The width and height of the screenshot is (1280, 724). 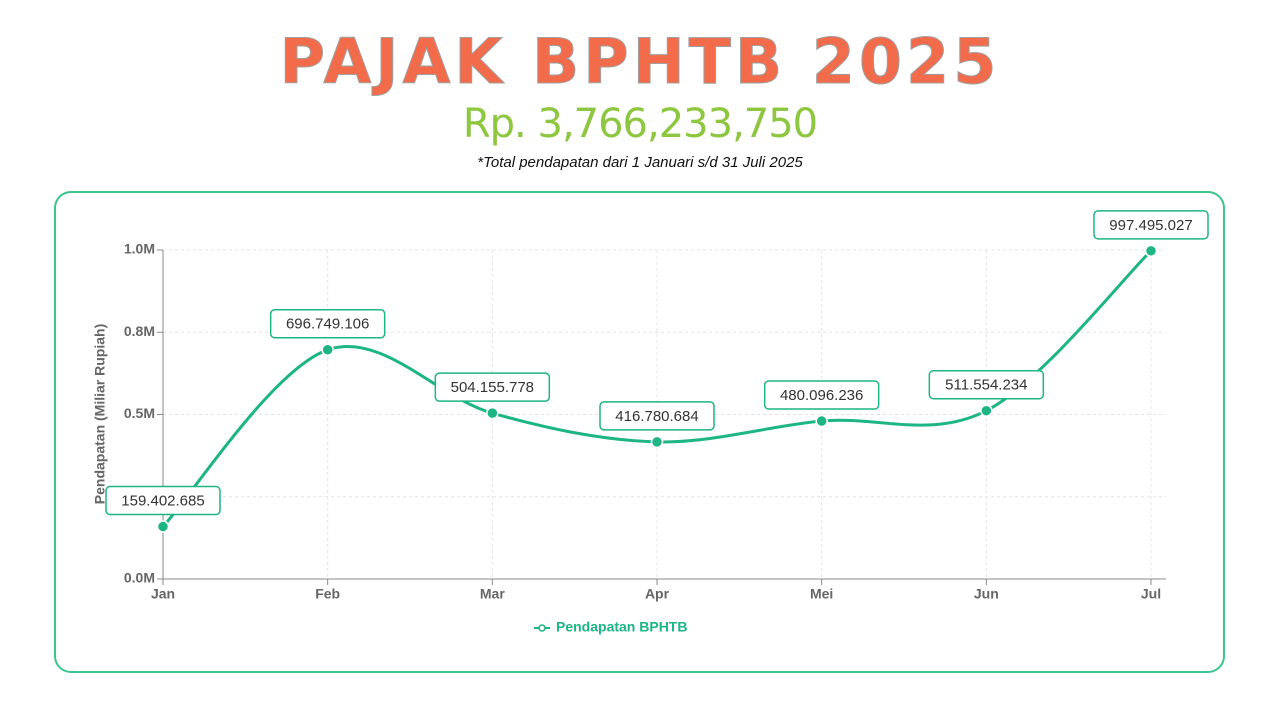 I want to click on data-label: 511.554.234, so click(x=986, y=384).